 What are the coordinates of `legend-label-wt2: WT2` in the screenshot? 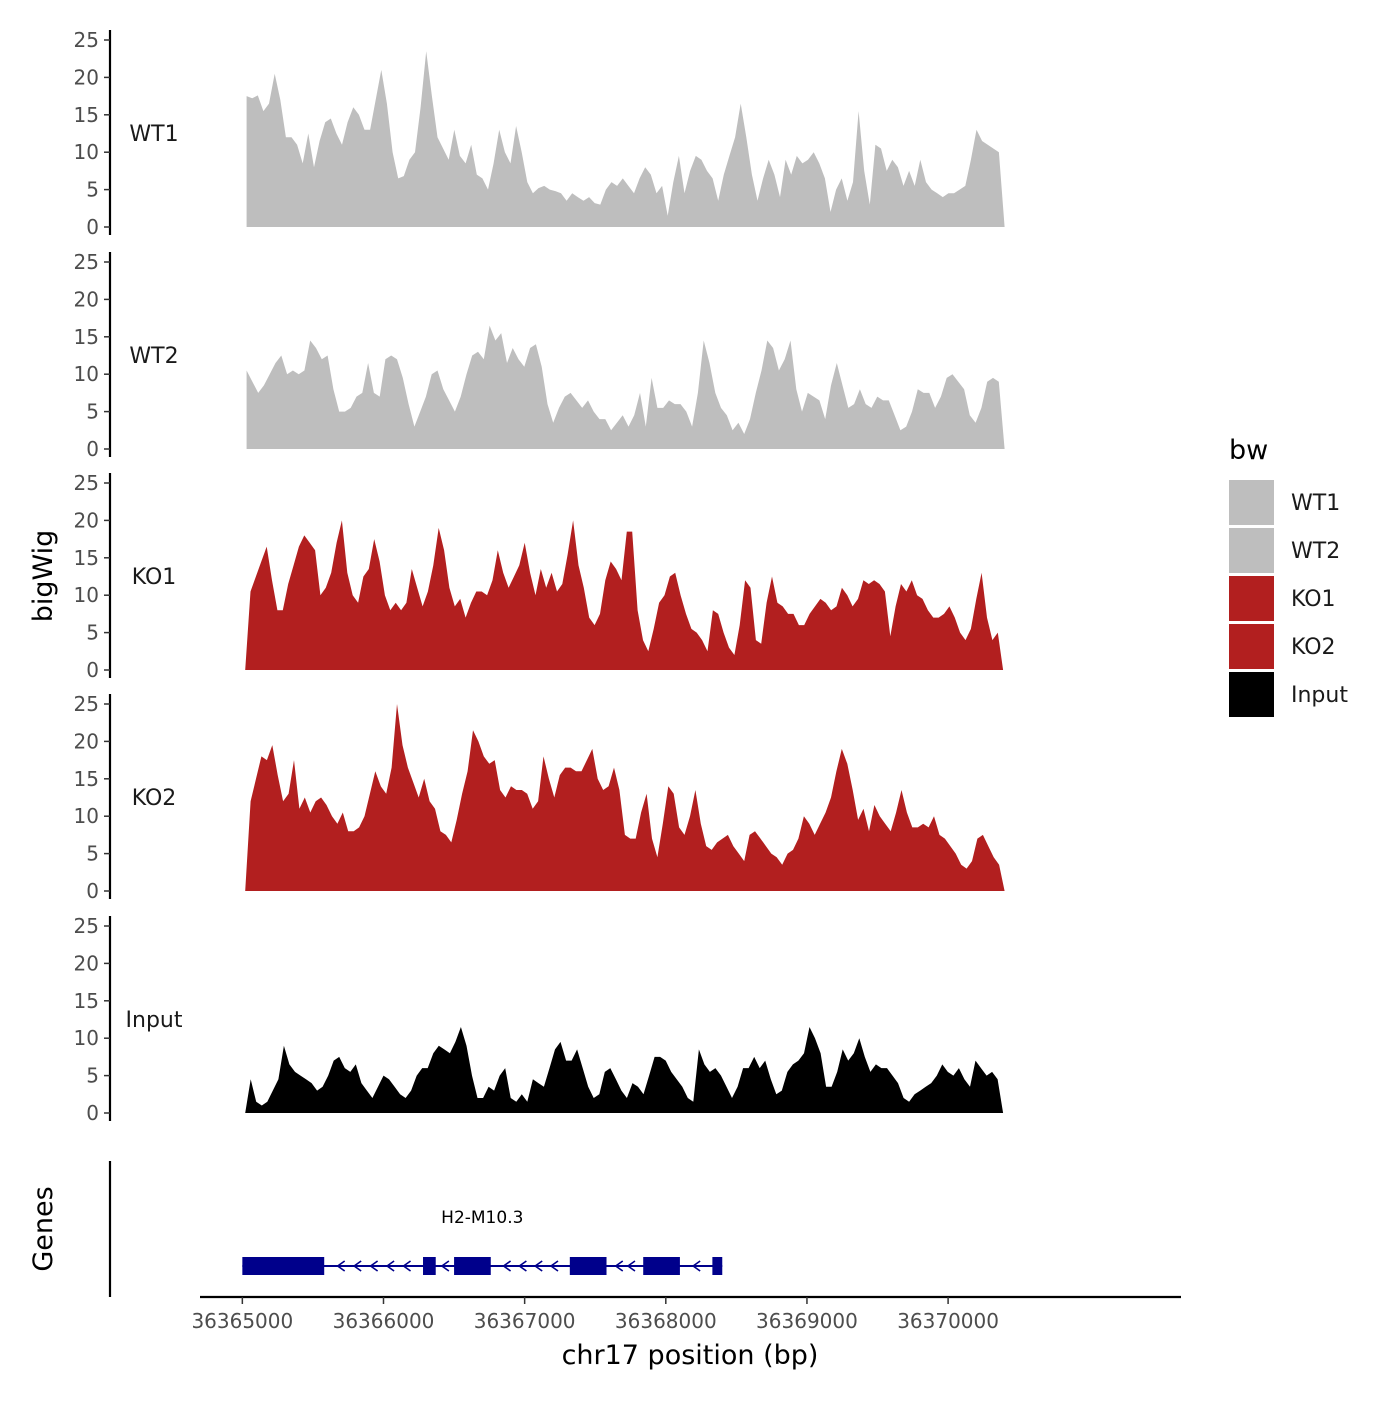 It's located at (1315, 551).